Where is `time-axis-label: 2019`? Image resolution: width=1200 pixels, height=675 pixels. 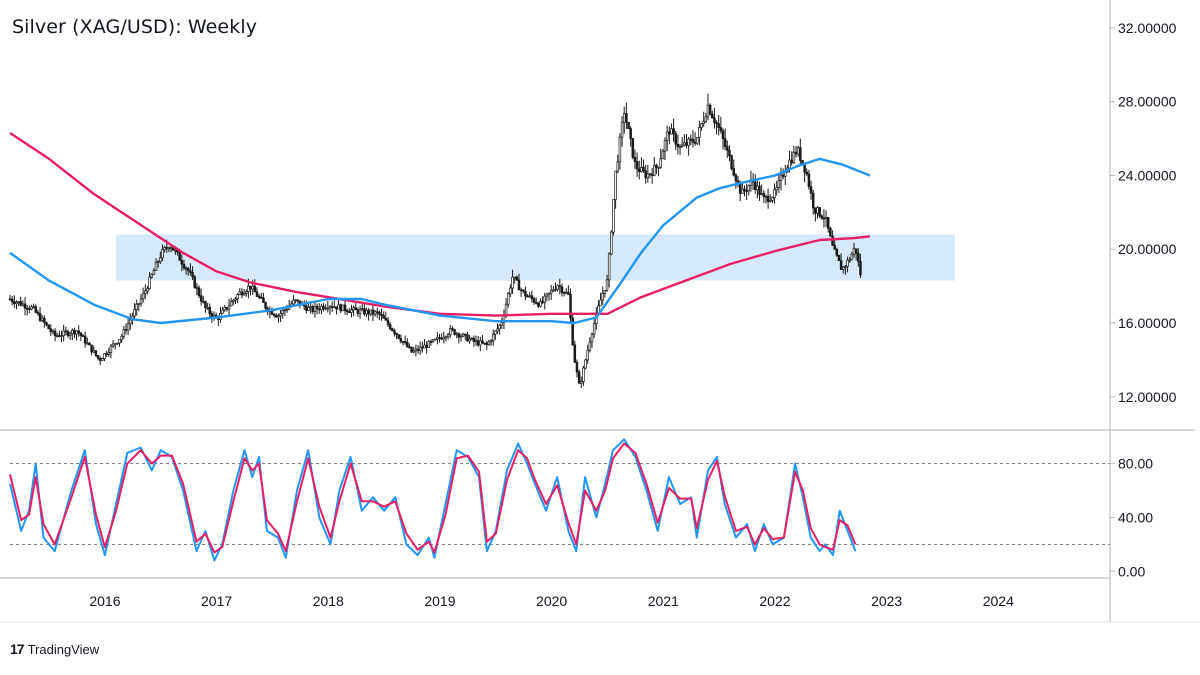
time-axis-label: 2019 is located at coordinates (439, 601).